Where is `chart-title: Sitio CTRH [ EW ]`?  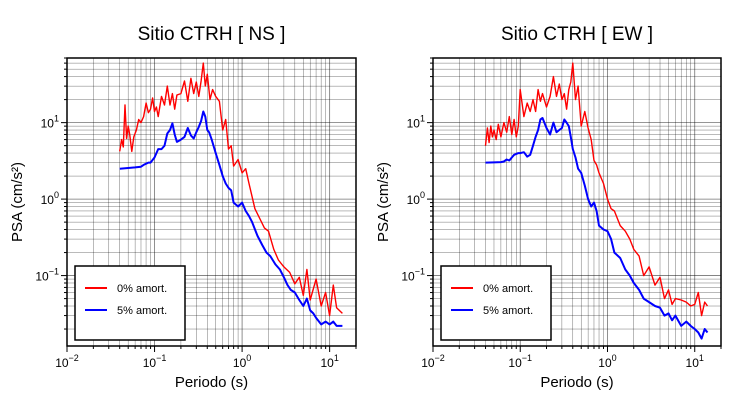
chart-title: Sitio CTRH [ EW ] is located at coordinates (577, 34).